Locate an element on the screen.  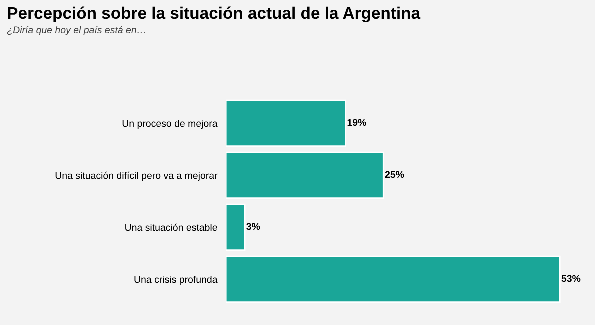
data-label: 19% is located at coordinates (357, 122).